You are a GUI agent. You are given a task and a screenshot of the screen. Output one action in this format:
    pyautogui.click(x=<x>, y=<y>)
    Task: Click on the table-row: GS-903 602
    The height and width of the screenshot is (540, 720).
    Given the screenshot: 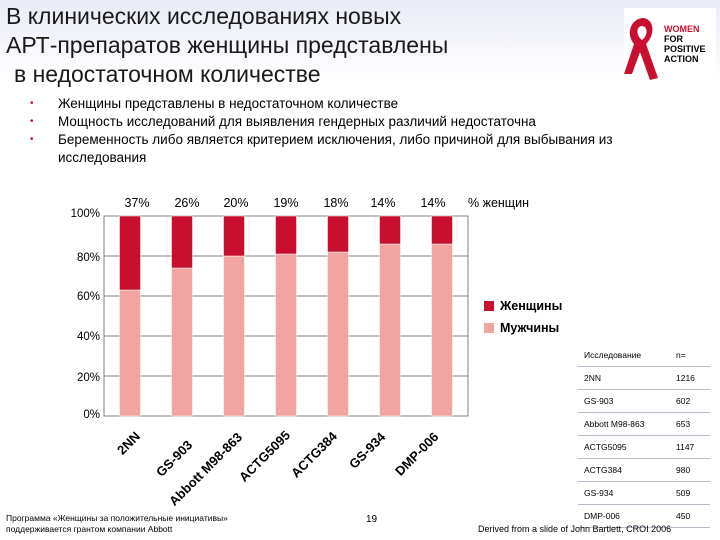 What is the action you would take?
    pyautogui.click(x=644, y=401)
    